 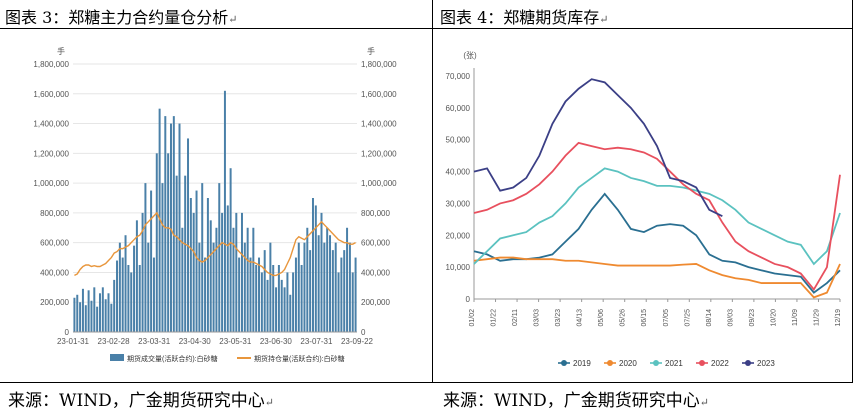 I want to click on inventory-x-tick-label: 03/03, so click(x=537, y=318).